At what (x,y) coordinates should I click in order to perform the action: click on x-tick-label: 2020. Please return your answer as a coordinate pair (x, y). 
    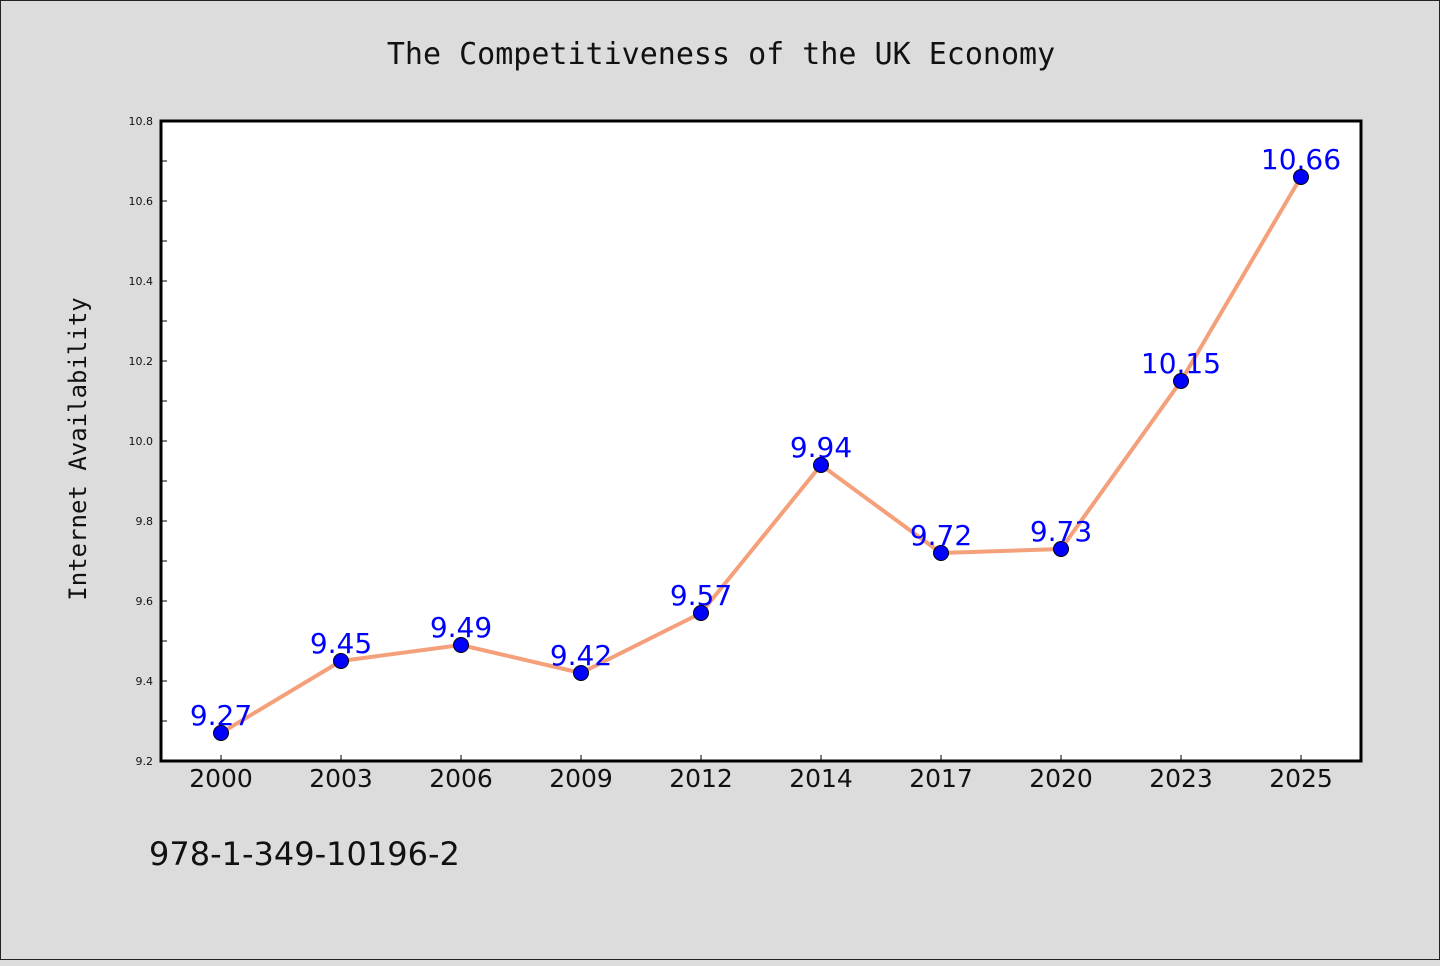
    Looking at the image, I should click on (1061, 778).